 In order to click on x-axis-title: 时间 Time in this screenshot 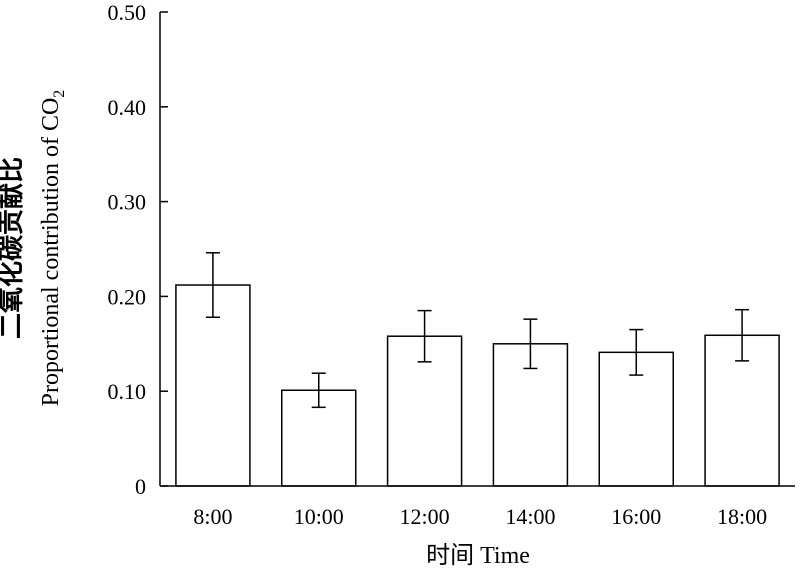, I will do `click(478, 555)`.